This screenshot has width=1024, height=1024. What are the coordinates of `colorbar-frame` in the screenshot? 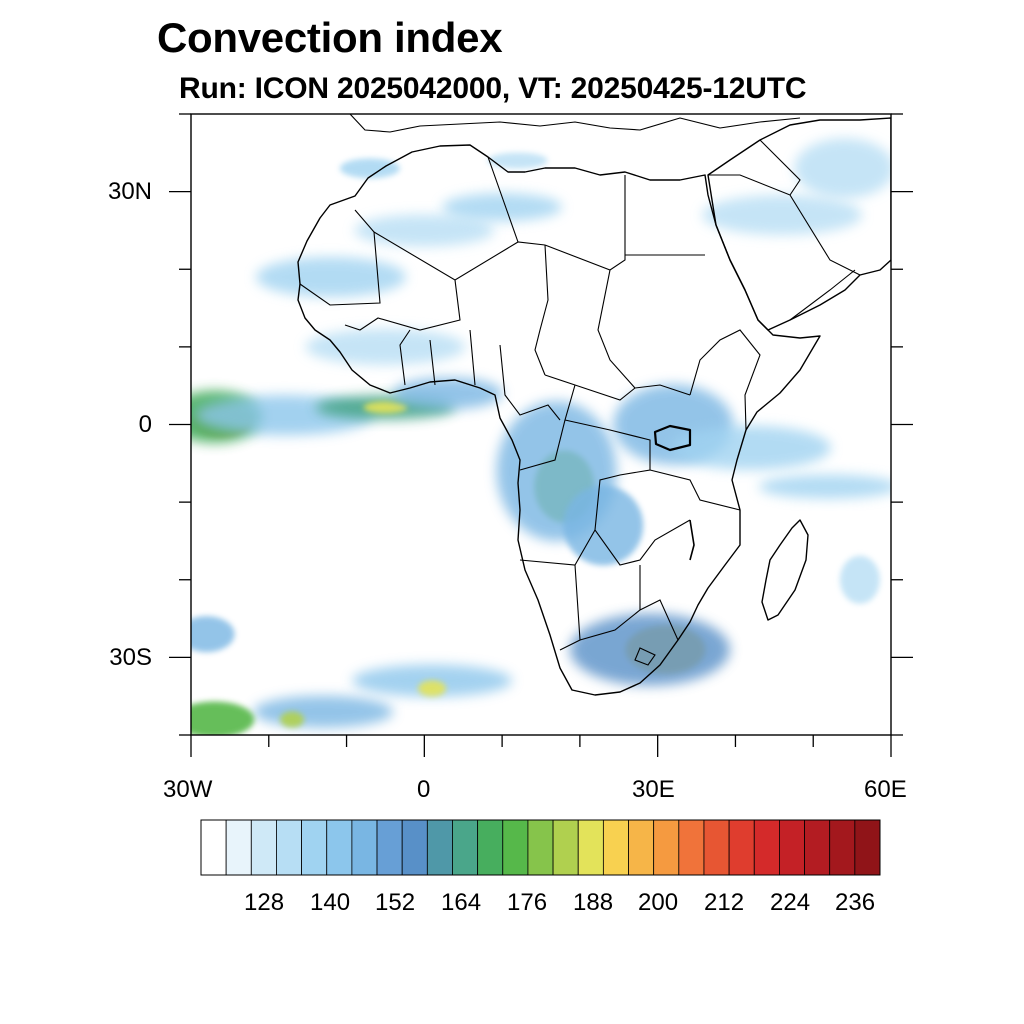 It's located at (540, 847).